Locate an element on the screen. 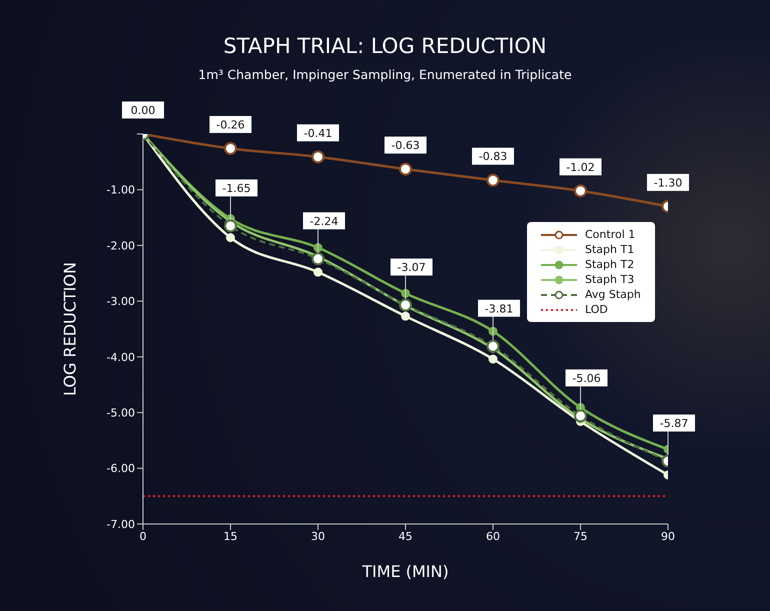  x-tick-label: 30 is located at coordinates (318, 536).